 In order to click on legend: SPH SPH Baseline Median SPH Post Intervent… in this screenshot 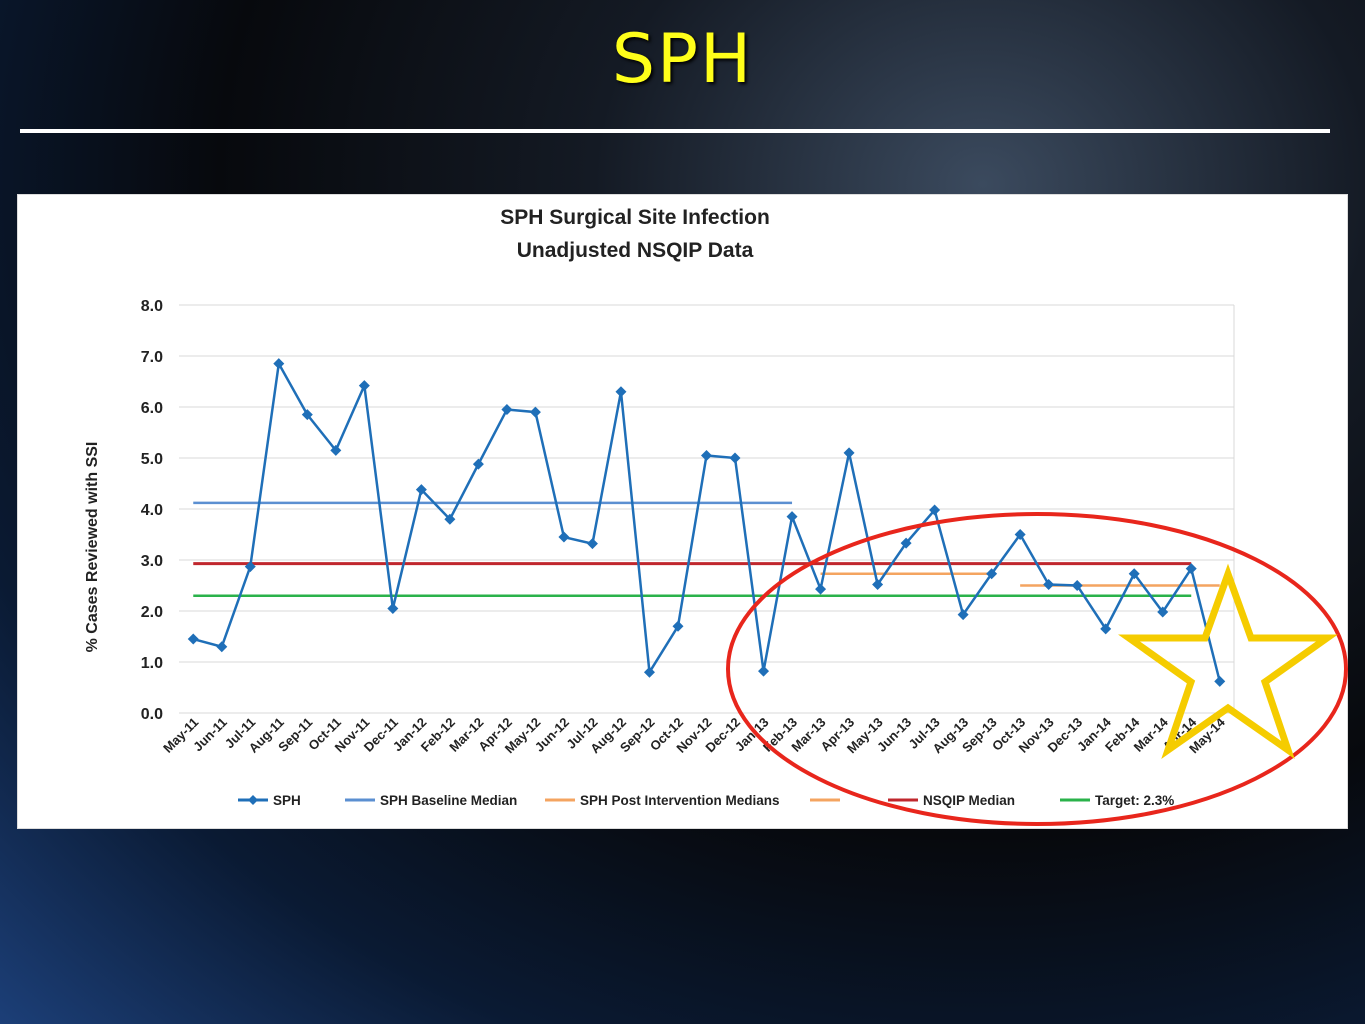, I will do `click(706, 800)`.